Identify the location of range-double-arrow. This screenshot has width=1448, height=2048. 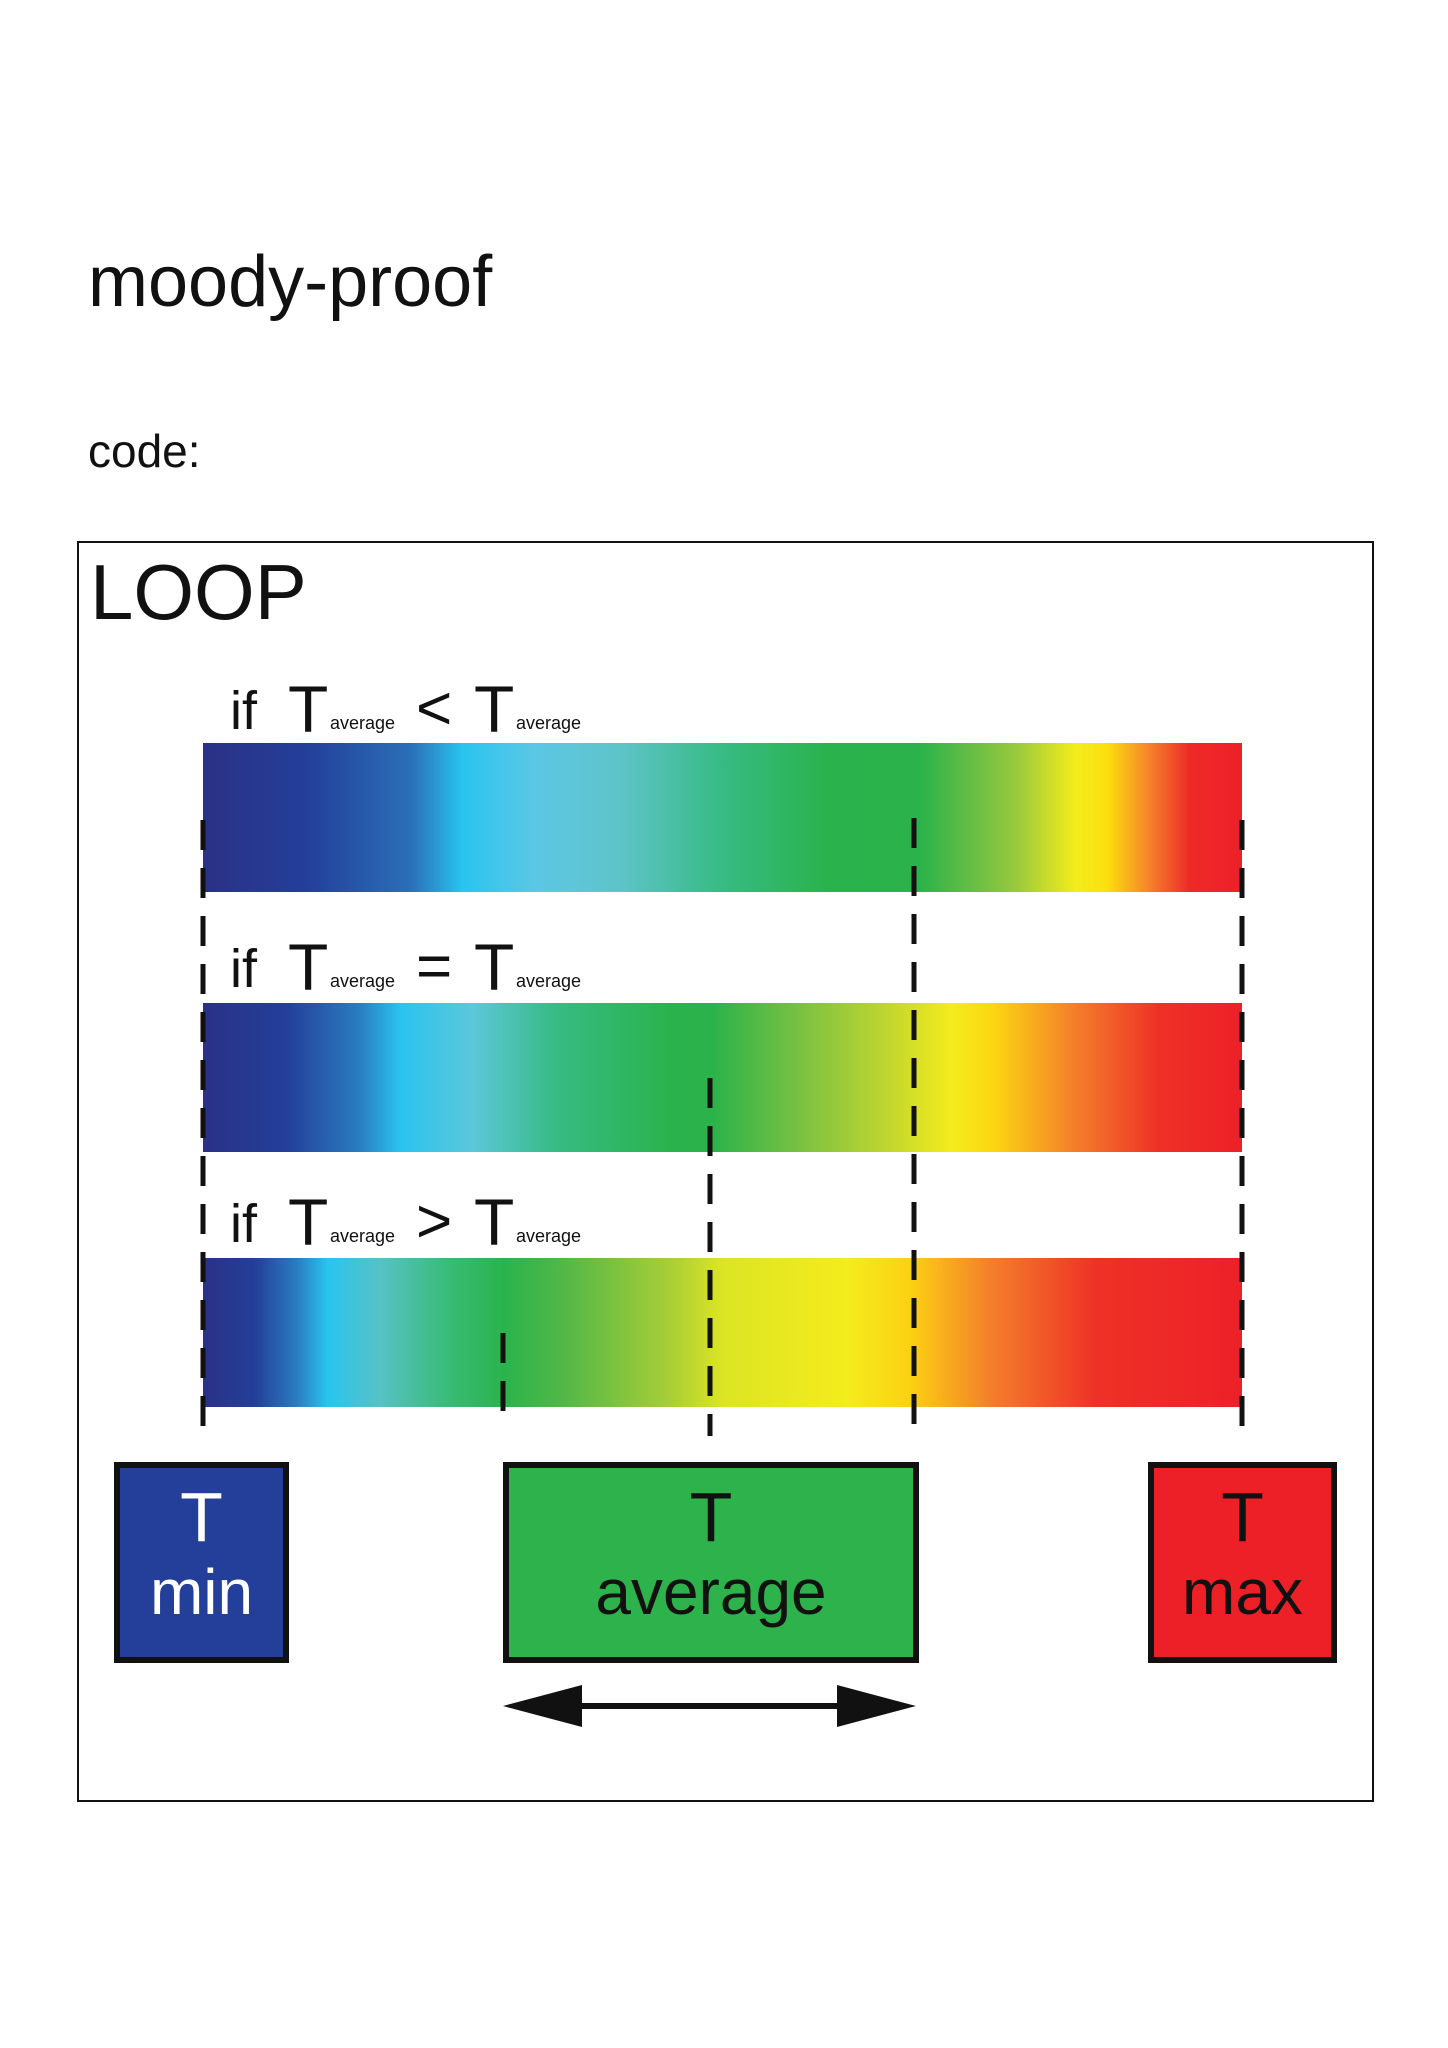
(709, 1706).